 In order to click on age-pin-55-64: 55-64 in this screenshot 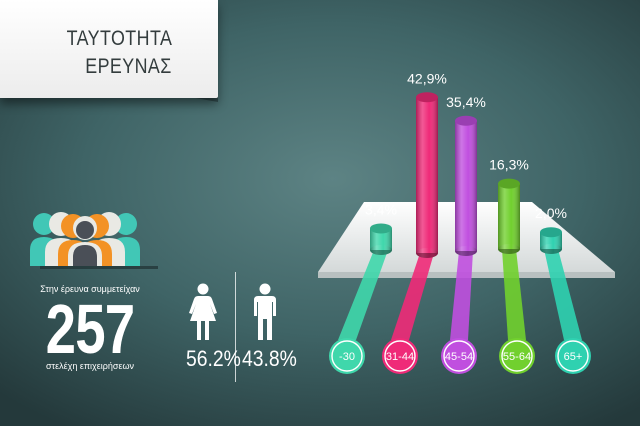, I will do `click(517, 356)`.